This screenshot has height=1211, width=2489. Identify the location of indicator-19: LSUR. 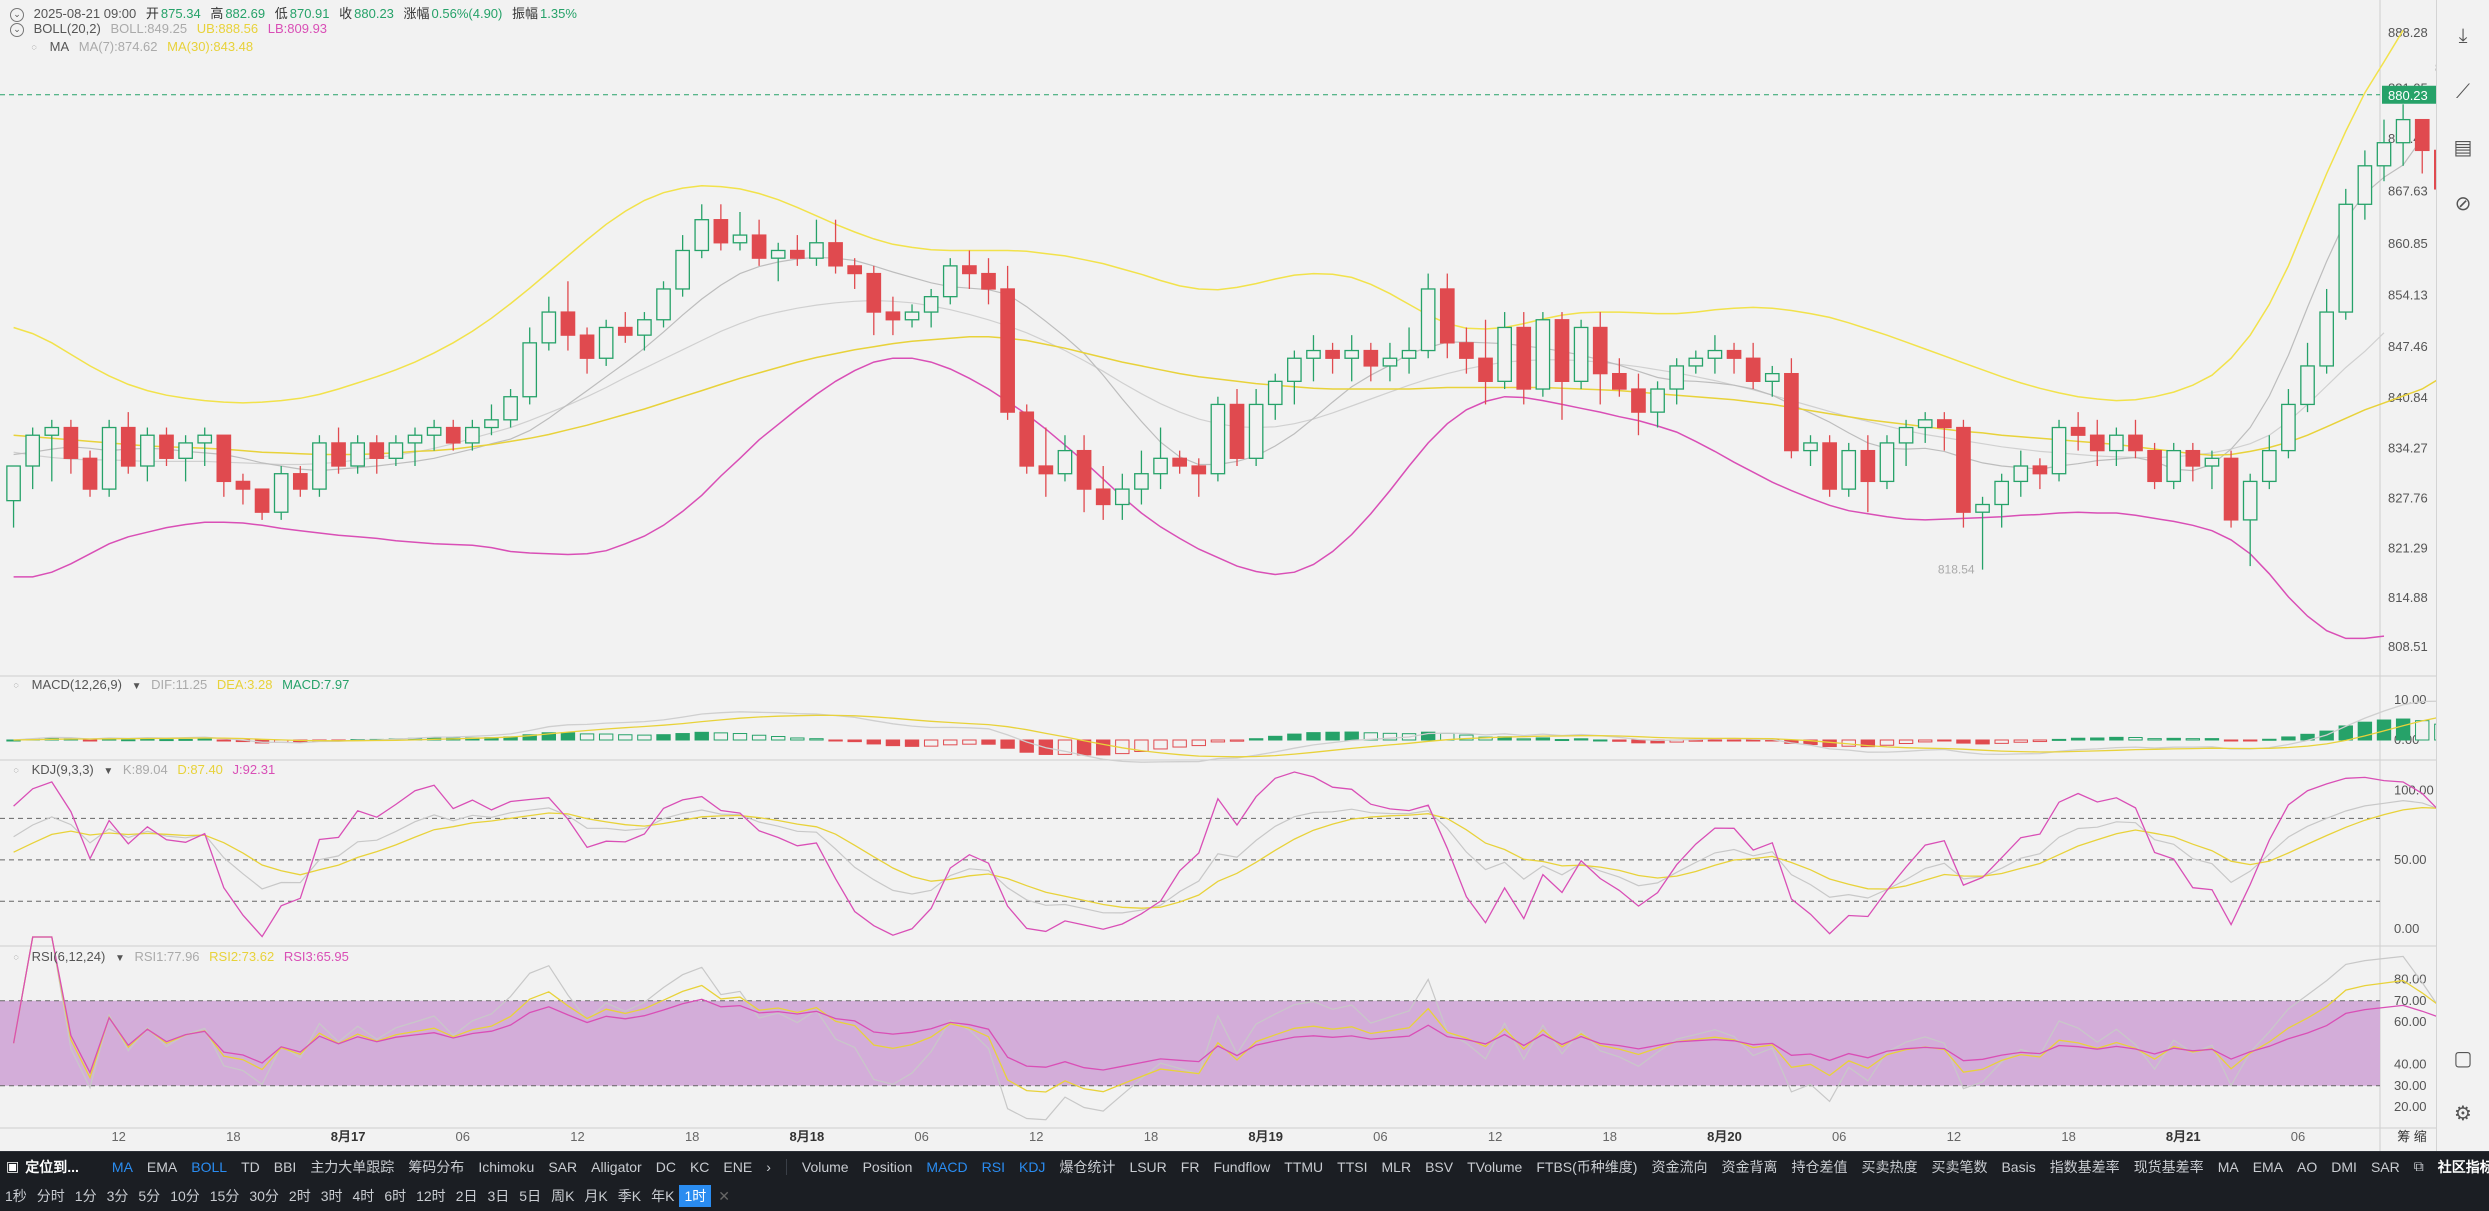
(1148, 1166).